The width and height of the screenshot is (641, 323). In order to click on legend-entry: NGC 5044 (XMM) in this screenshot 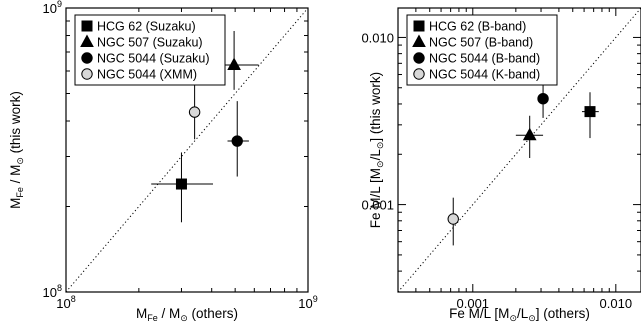, I will do `click(147, 75)`.